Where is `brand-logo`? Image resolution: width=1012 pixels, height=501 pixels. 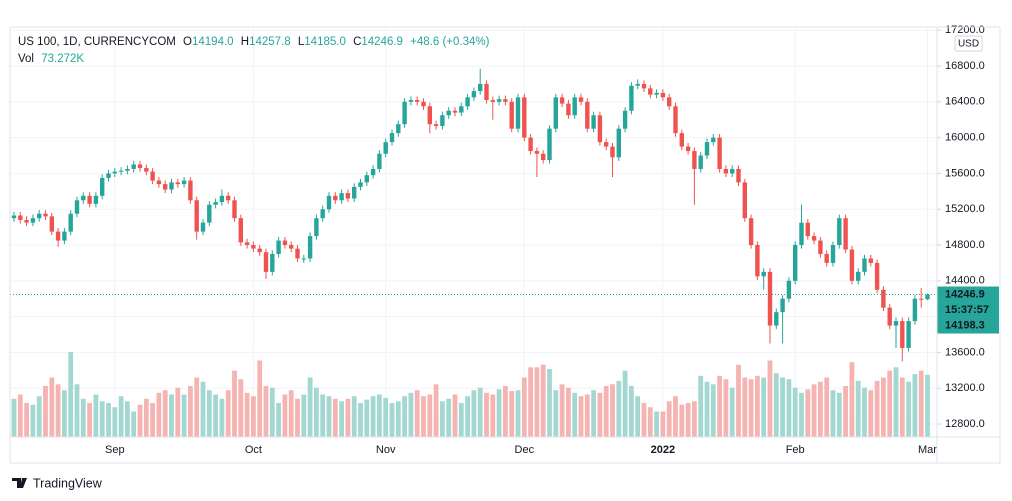
brand-logo is located at coordinates (19, 483).